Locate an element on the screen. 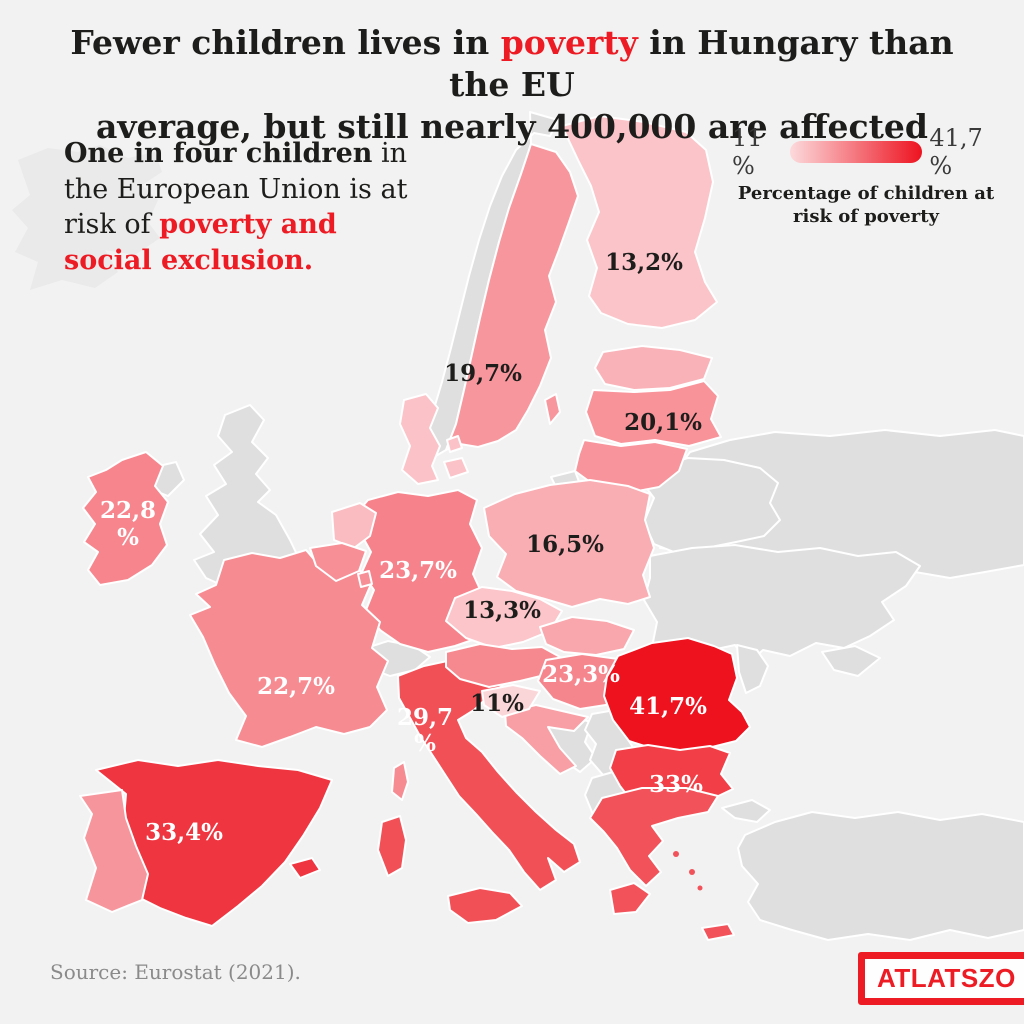  country-turkey is located at coordinates (880, 876).